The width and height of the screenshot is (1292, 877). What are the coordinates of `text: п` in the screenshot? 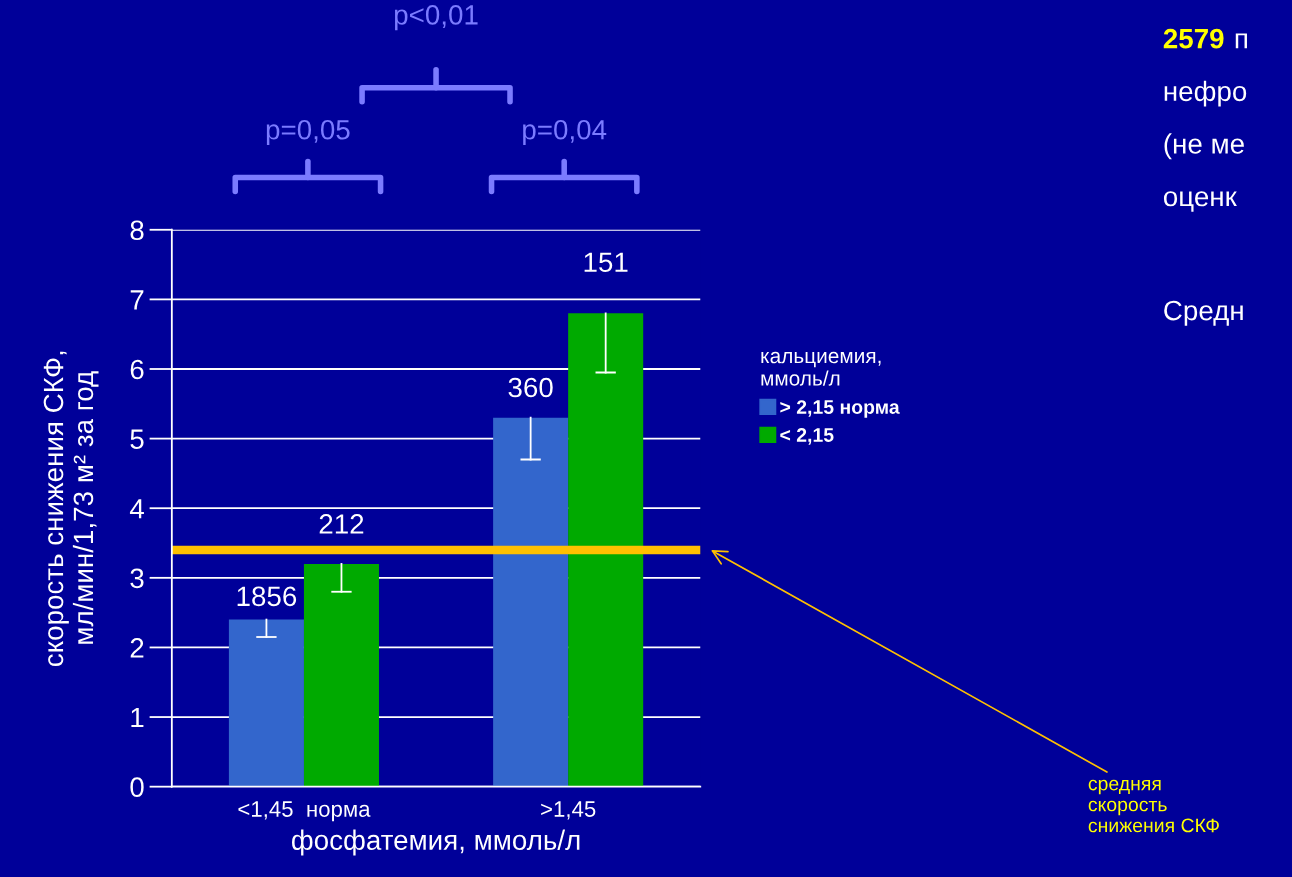 It's located at (1241, 41).